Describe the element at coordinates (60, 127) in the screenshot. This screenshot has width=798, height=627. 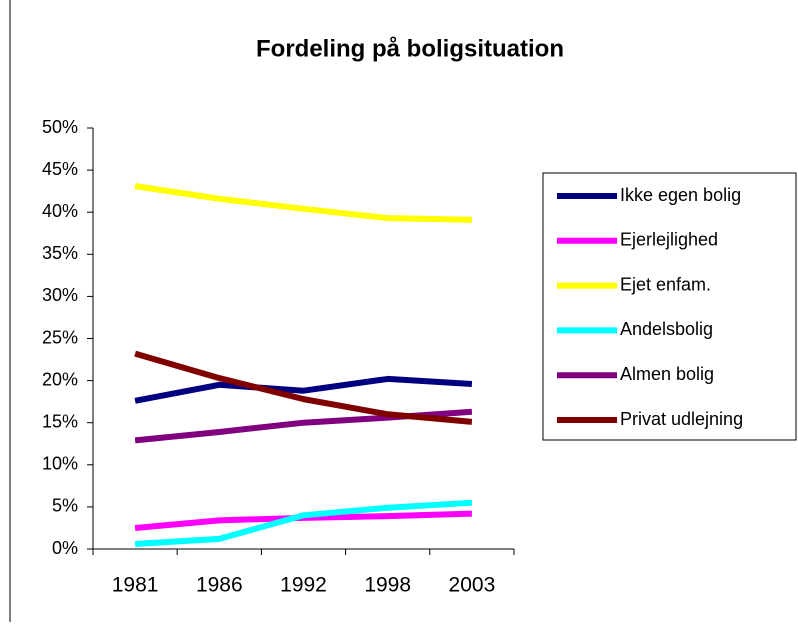
I see `y-tick-label: 50%` at that location.